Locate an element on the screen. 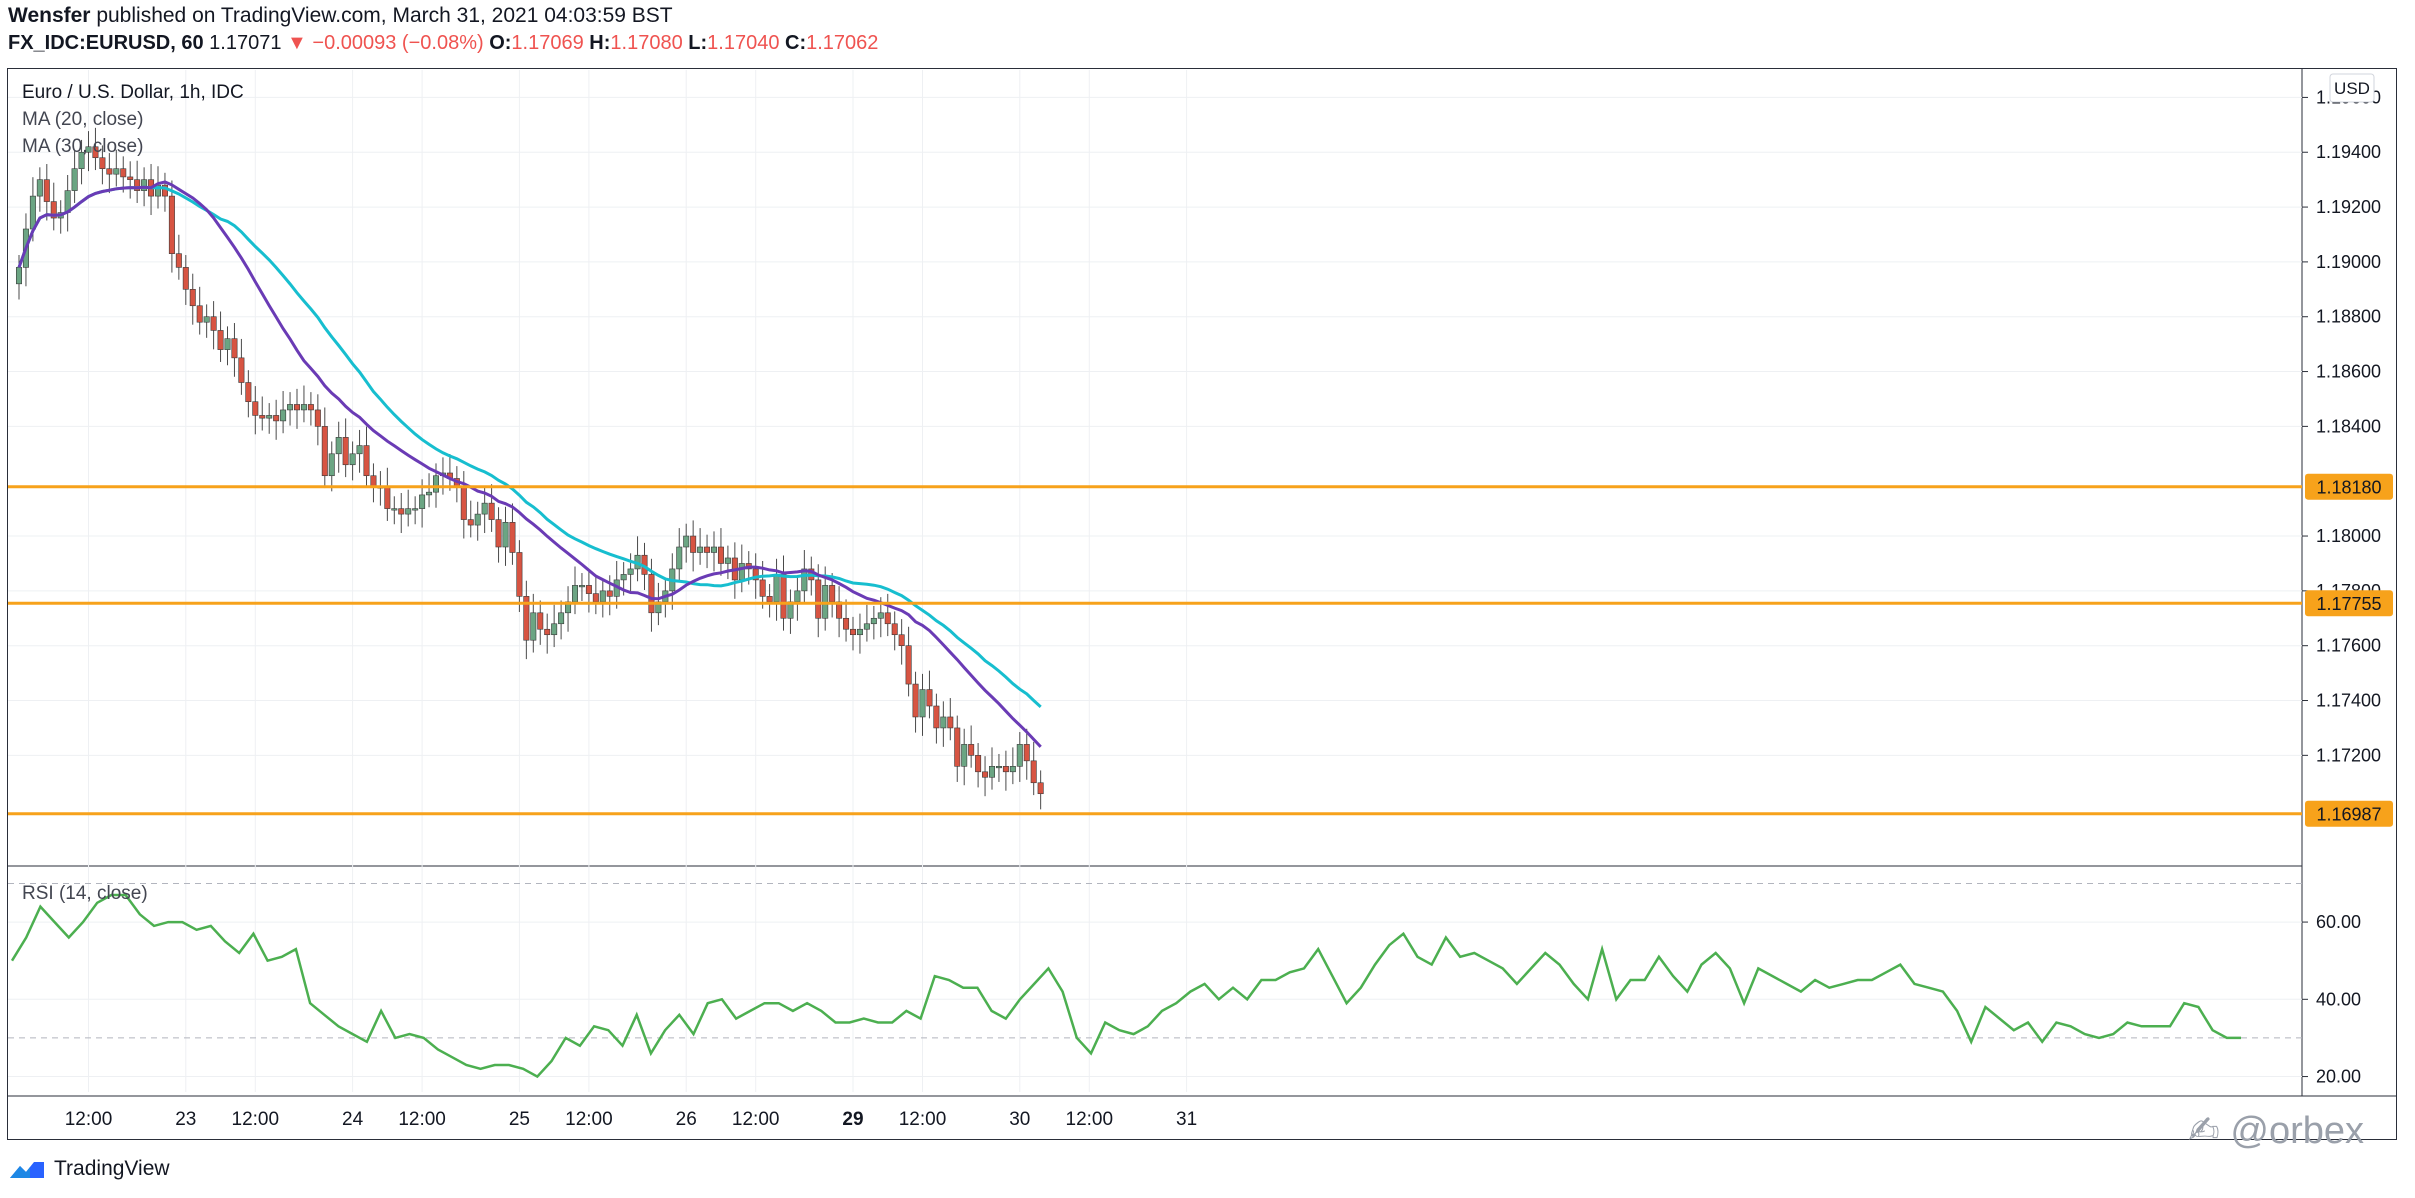 The image size is (2415, 1198). watermark-text: @orbex is located at coordinates (2297, 1131).